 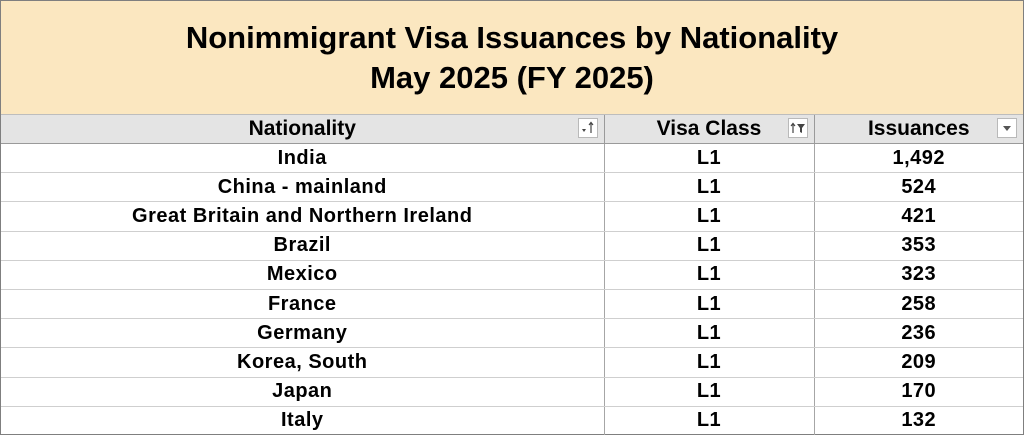 I want to click on column-header-nationality: Nationality, so click(x=303, y=129).